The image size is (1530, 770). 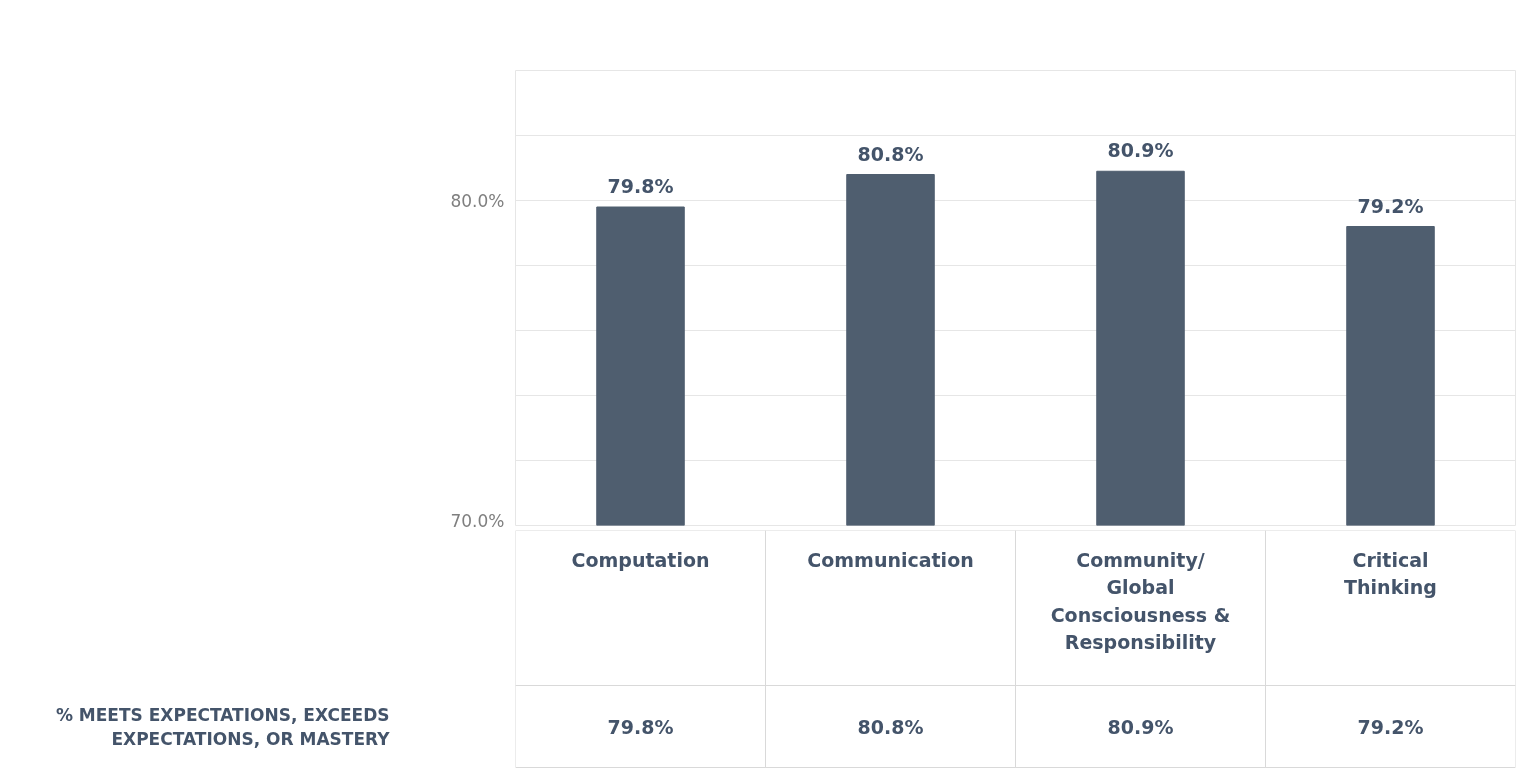 I want to click on text: 79.8%, so click(x=640, y=186).